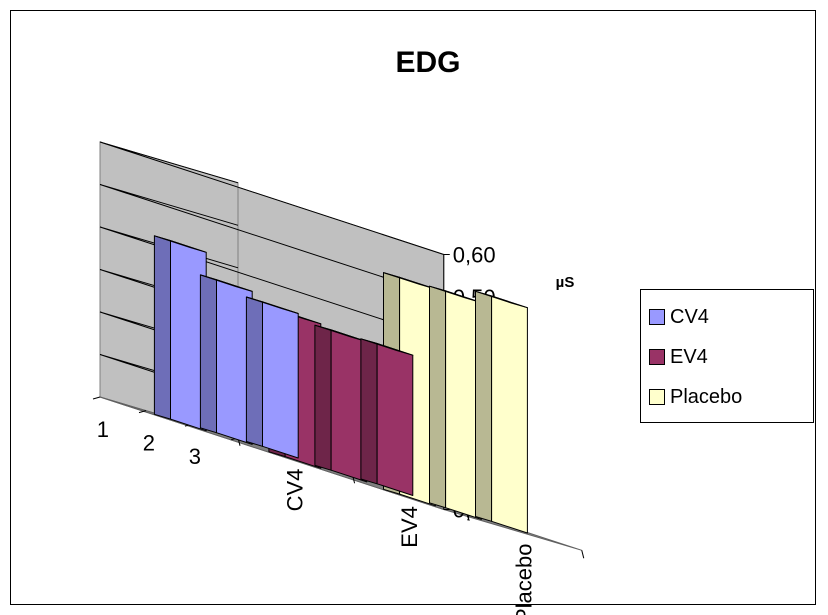 This screenshot has height=615, width=828. Describe the element at coordinates (524, 579) in the screenshot. I see `category-label: Placebo` at that location.